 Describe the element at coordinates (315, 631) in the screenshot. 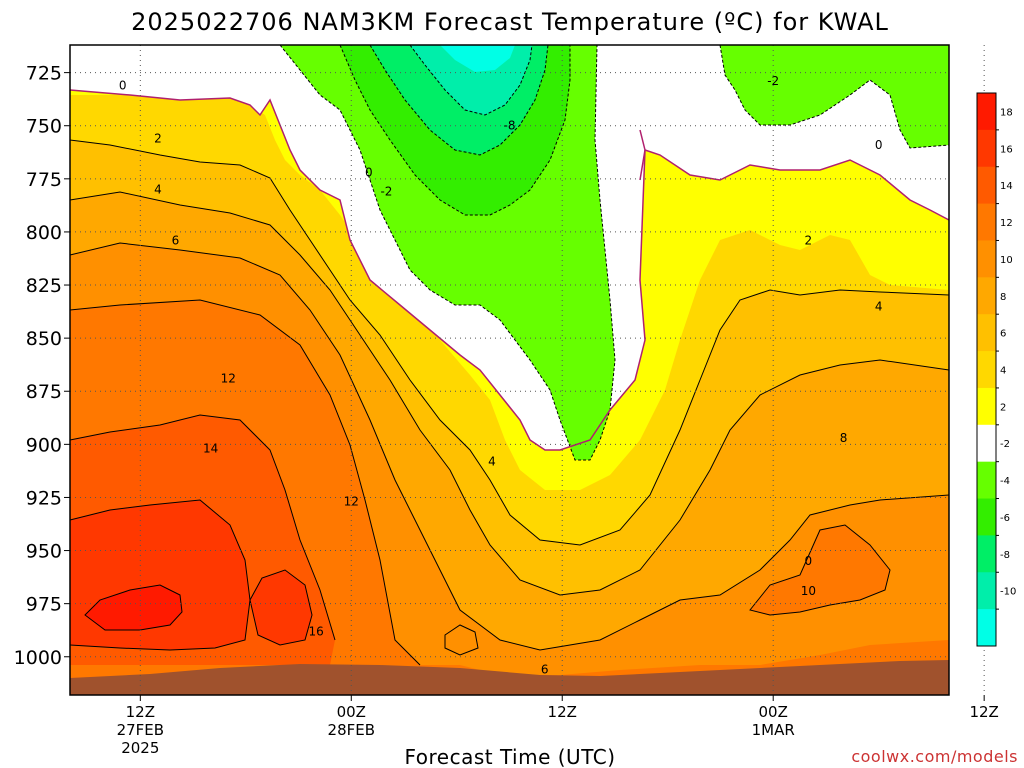

I see `contour-label: 16` at that location.